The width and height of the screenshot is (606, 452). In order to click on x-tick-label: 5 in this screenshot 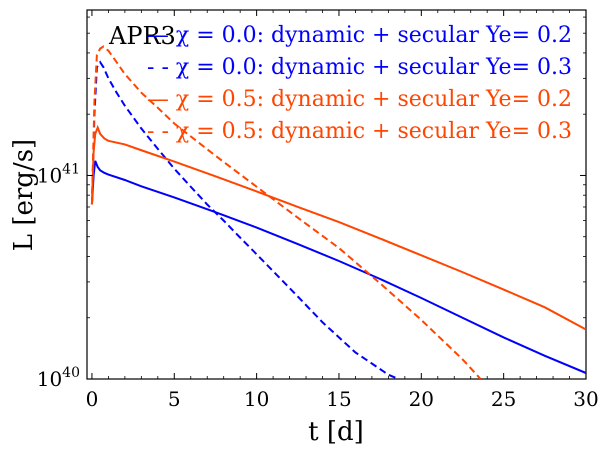, I will do `click(174, 399)`.